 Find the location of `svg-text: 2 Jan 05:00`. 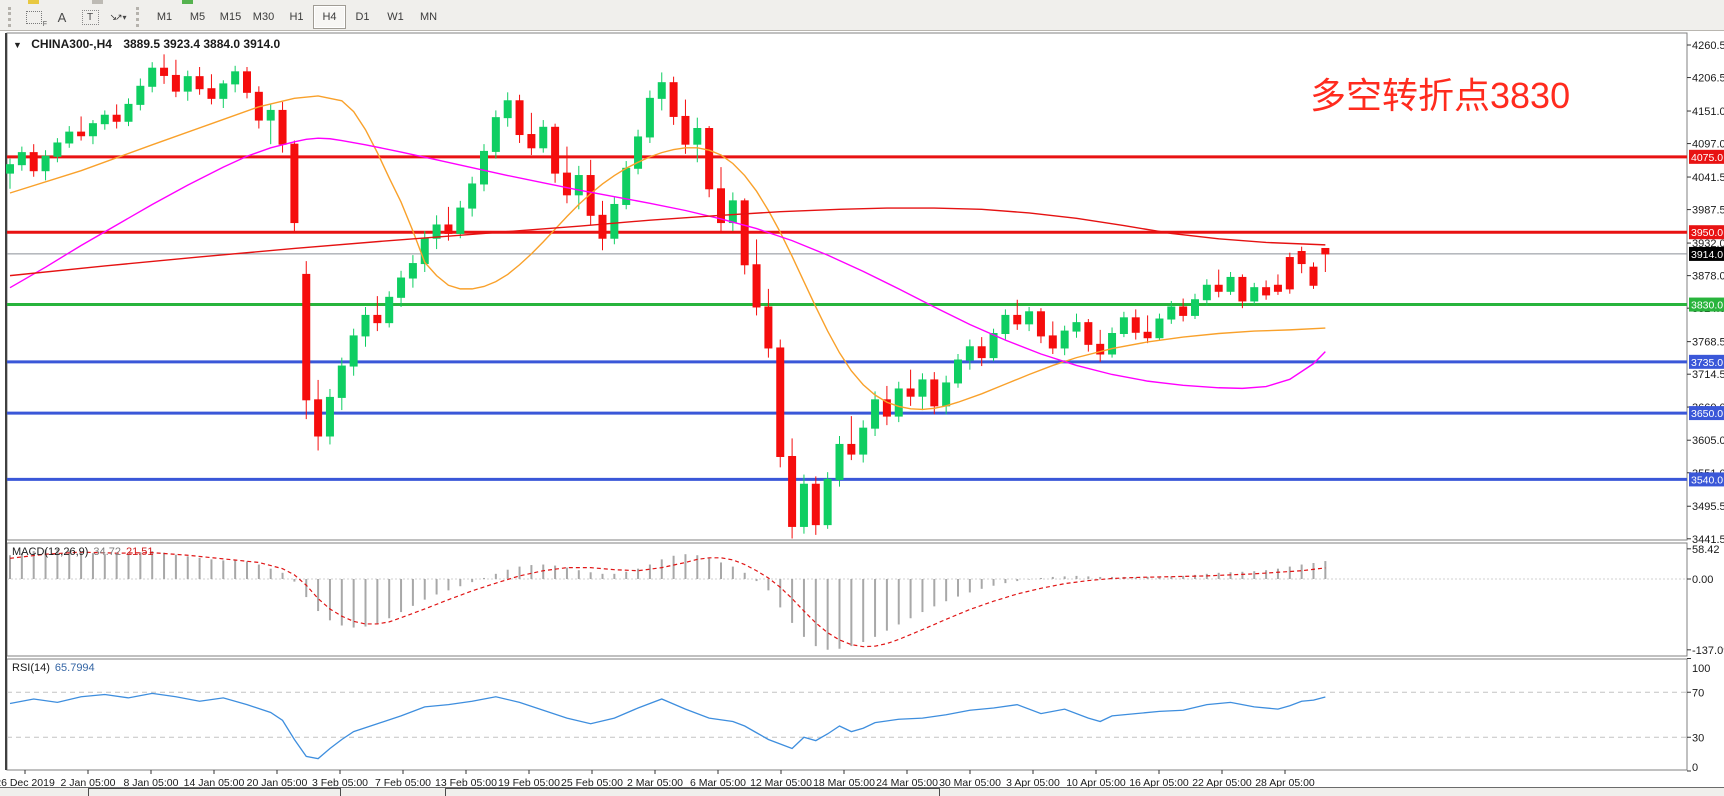

svg-text: 2 Jan 05:00 is located at coordinates (88, 783).